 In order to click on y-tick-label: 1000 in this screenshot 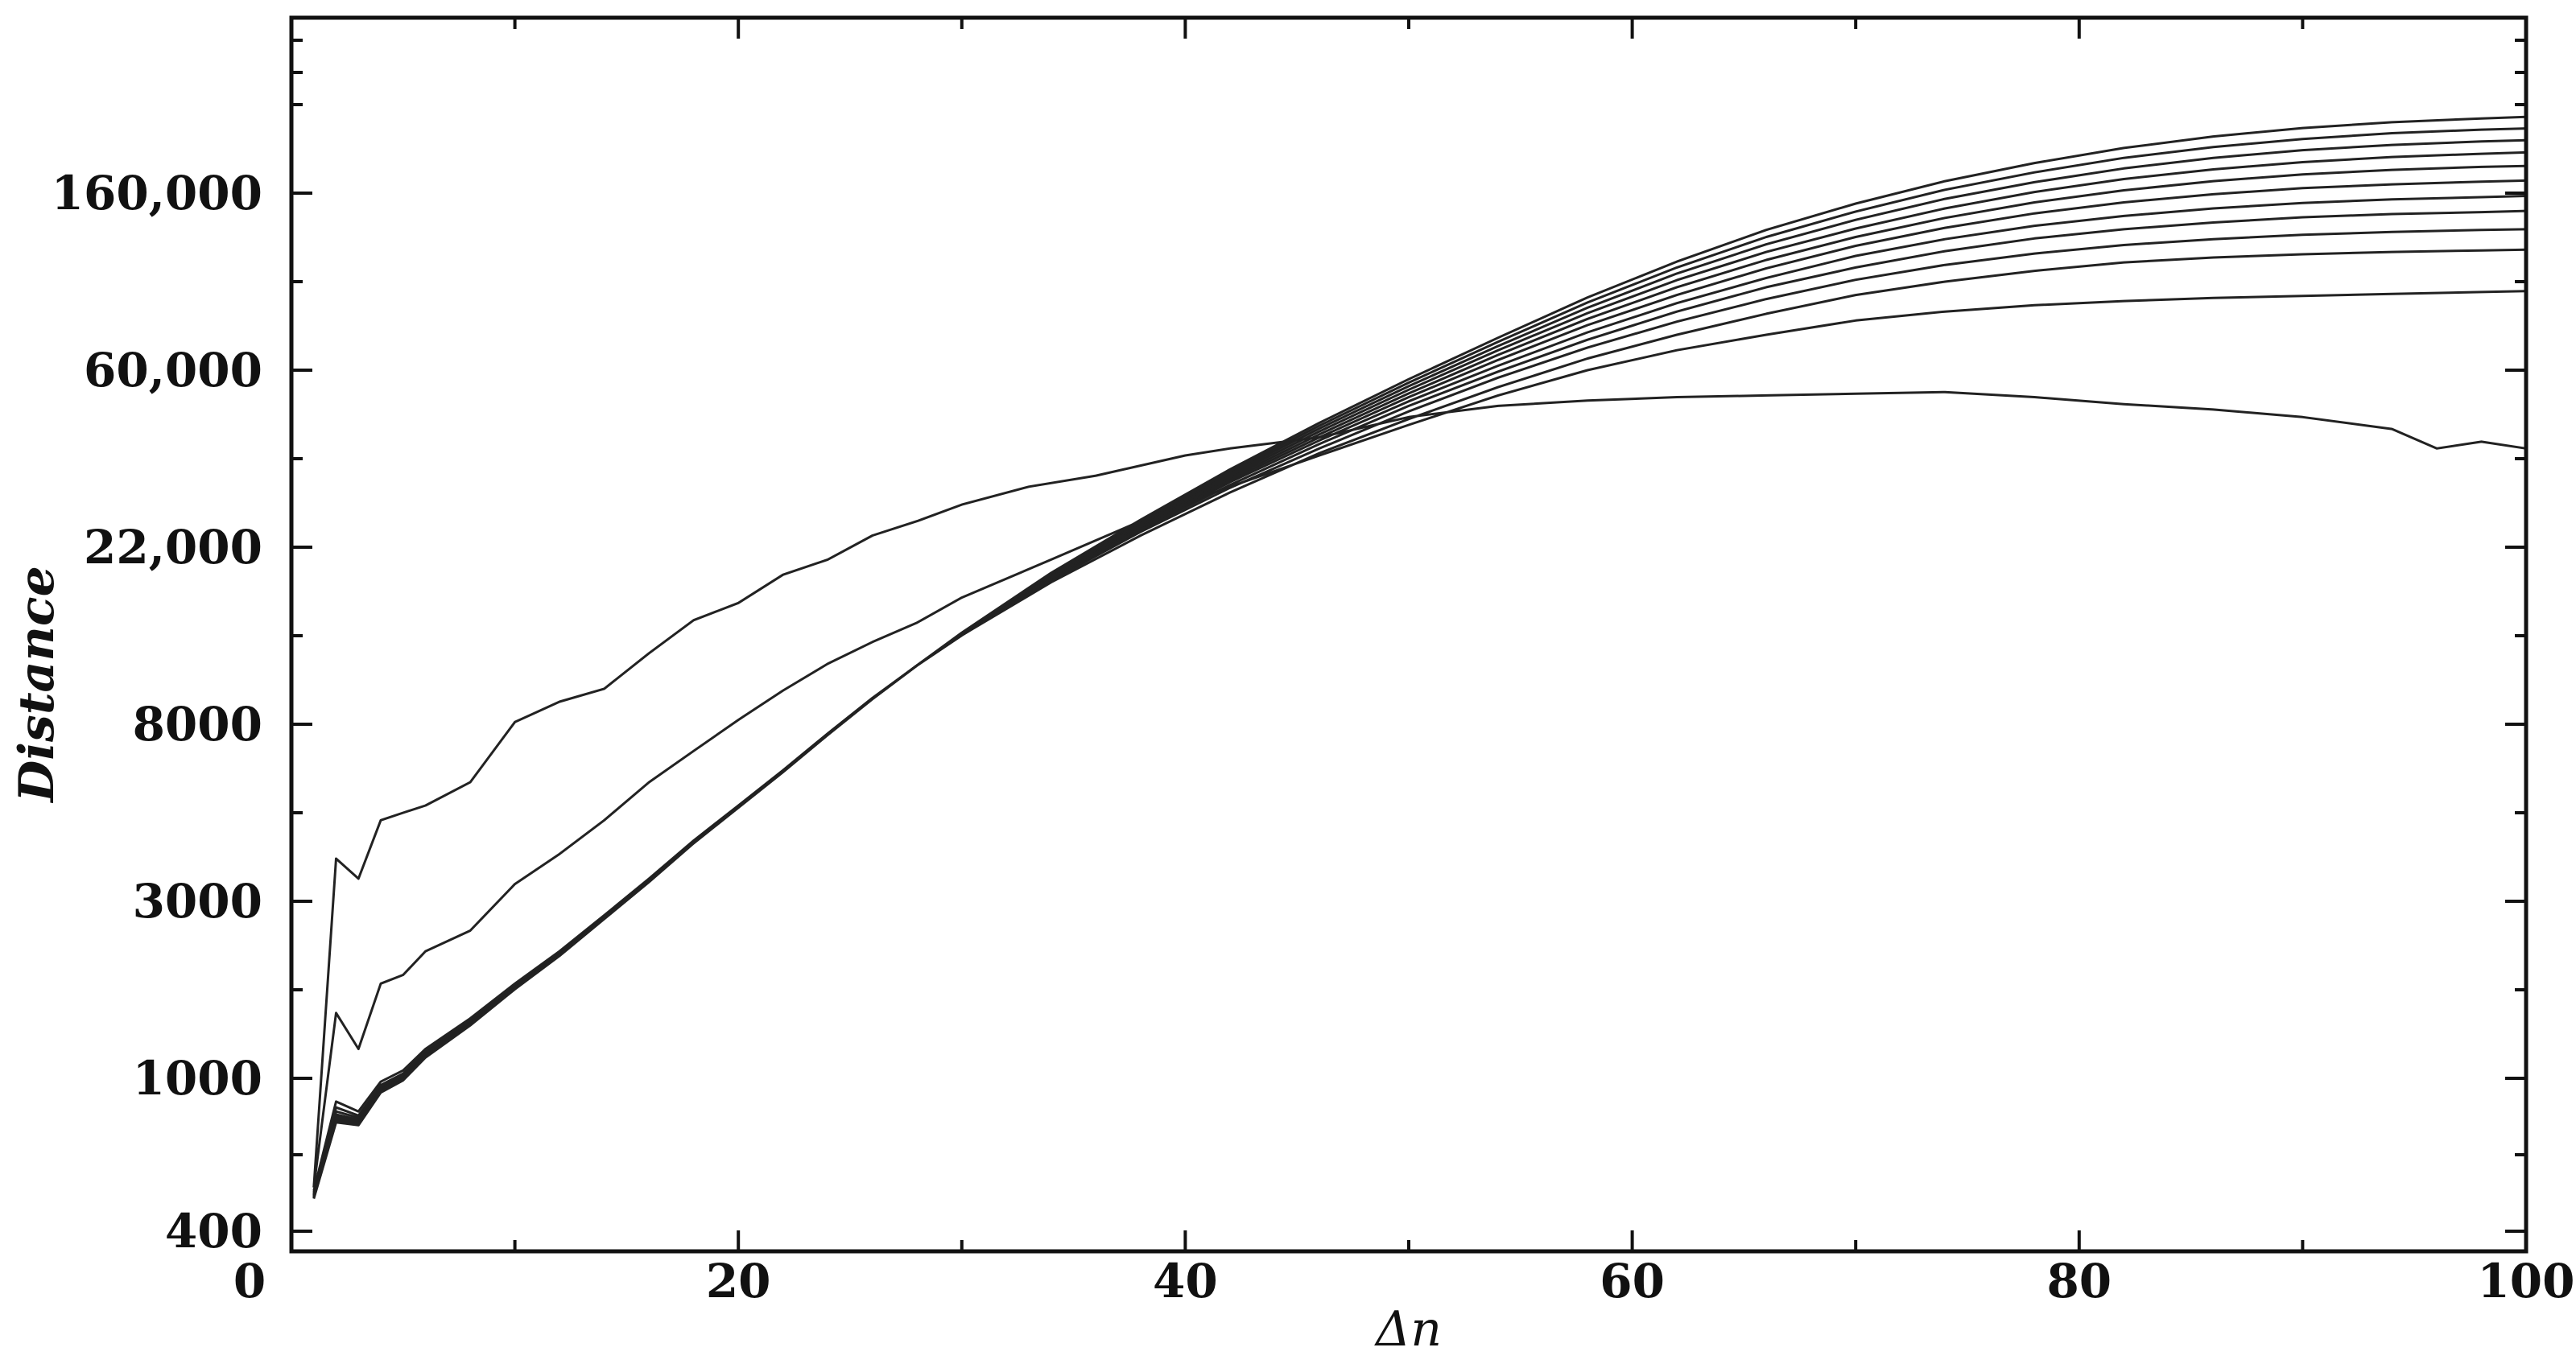, I will do `click(197, 1078)`.